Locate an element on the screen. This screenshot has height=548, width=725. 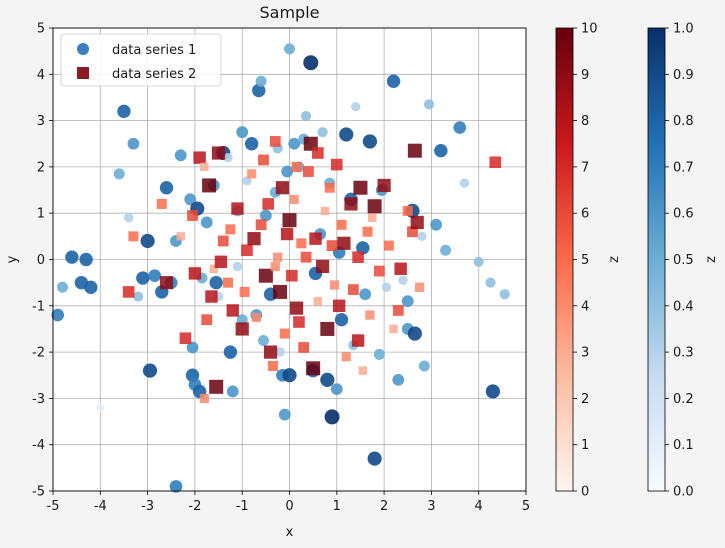
colorbar-blues: 0.0 0.1 0.2 0.3 0.4 0.5 0.6 0.7 0.8 0.9 1.0 z is located at coordinates (683, 261).